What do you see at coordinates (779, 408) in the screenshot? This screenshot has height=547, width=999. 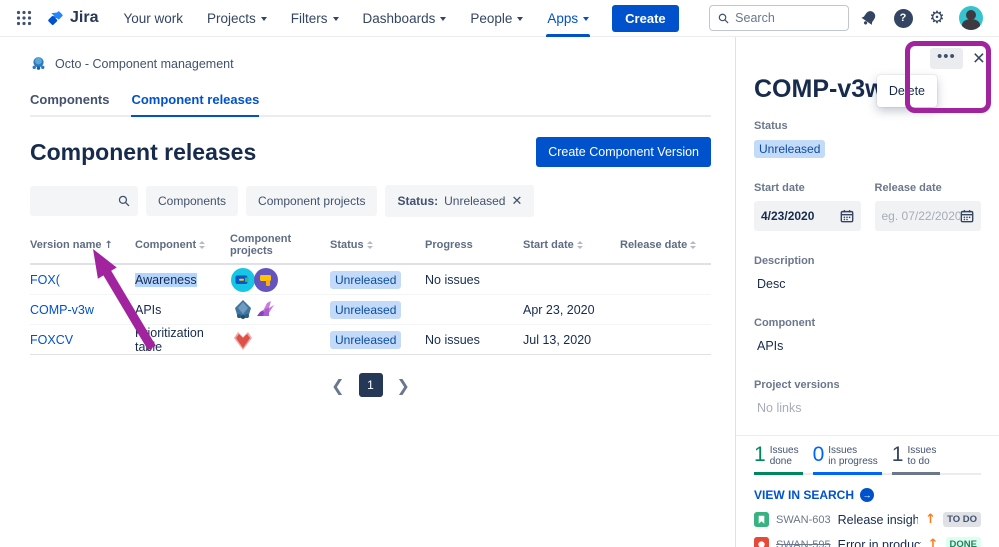 I see `project-versions-value: No links` at bounding box center [779, 408].